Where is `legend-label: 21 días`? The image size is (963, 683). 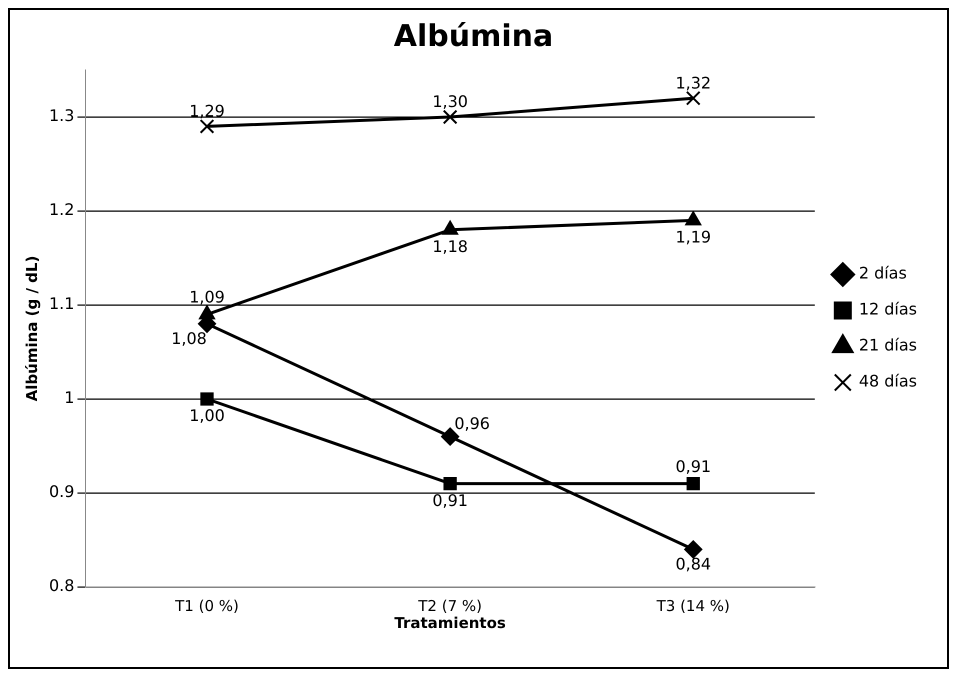 legend-label: 21 días is located at coordinates (887, 345).